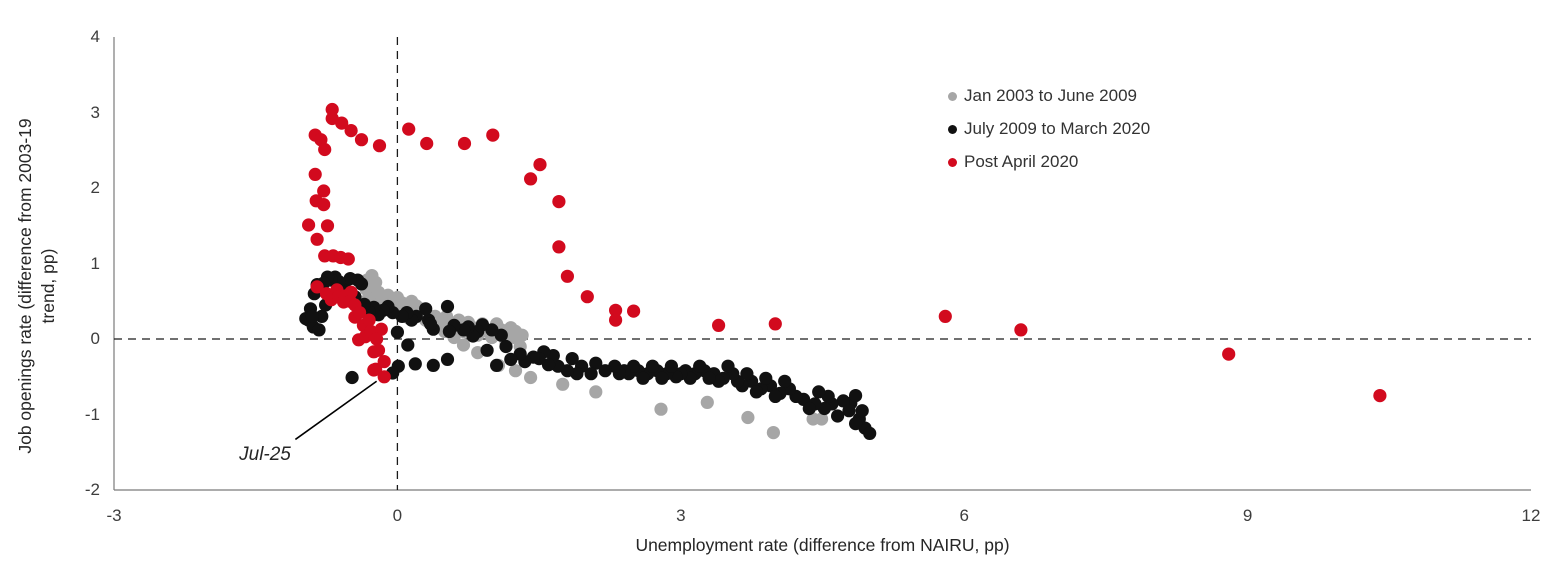  I want to click on annotation-jul-25: Jul-25, so click(265, 454).